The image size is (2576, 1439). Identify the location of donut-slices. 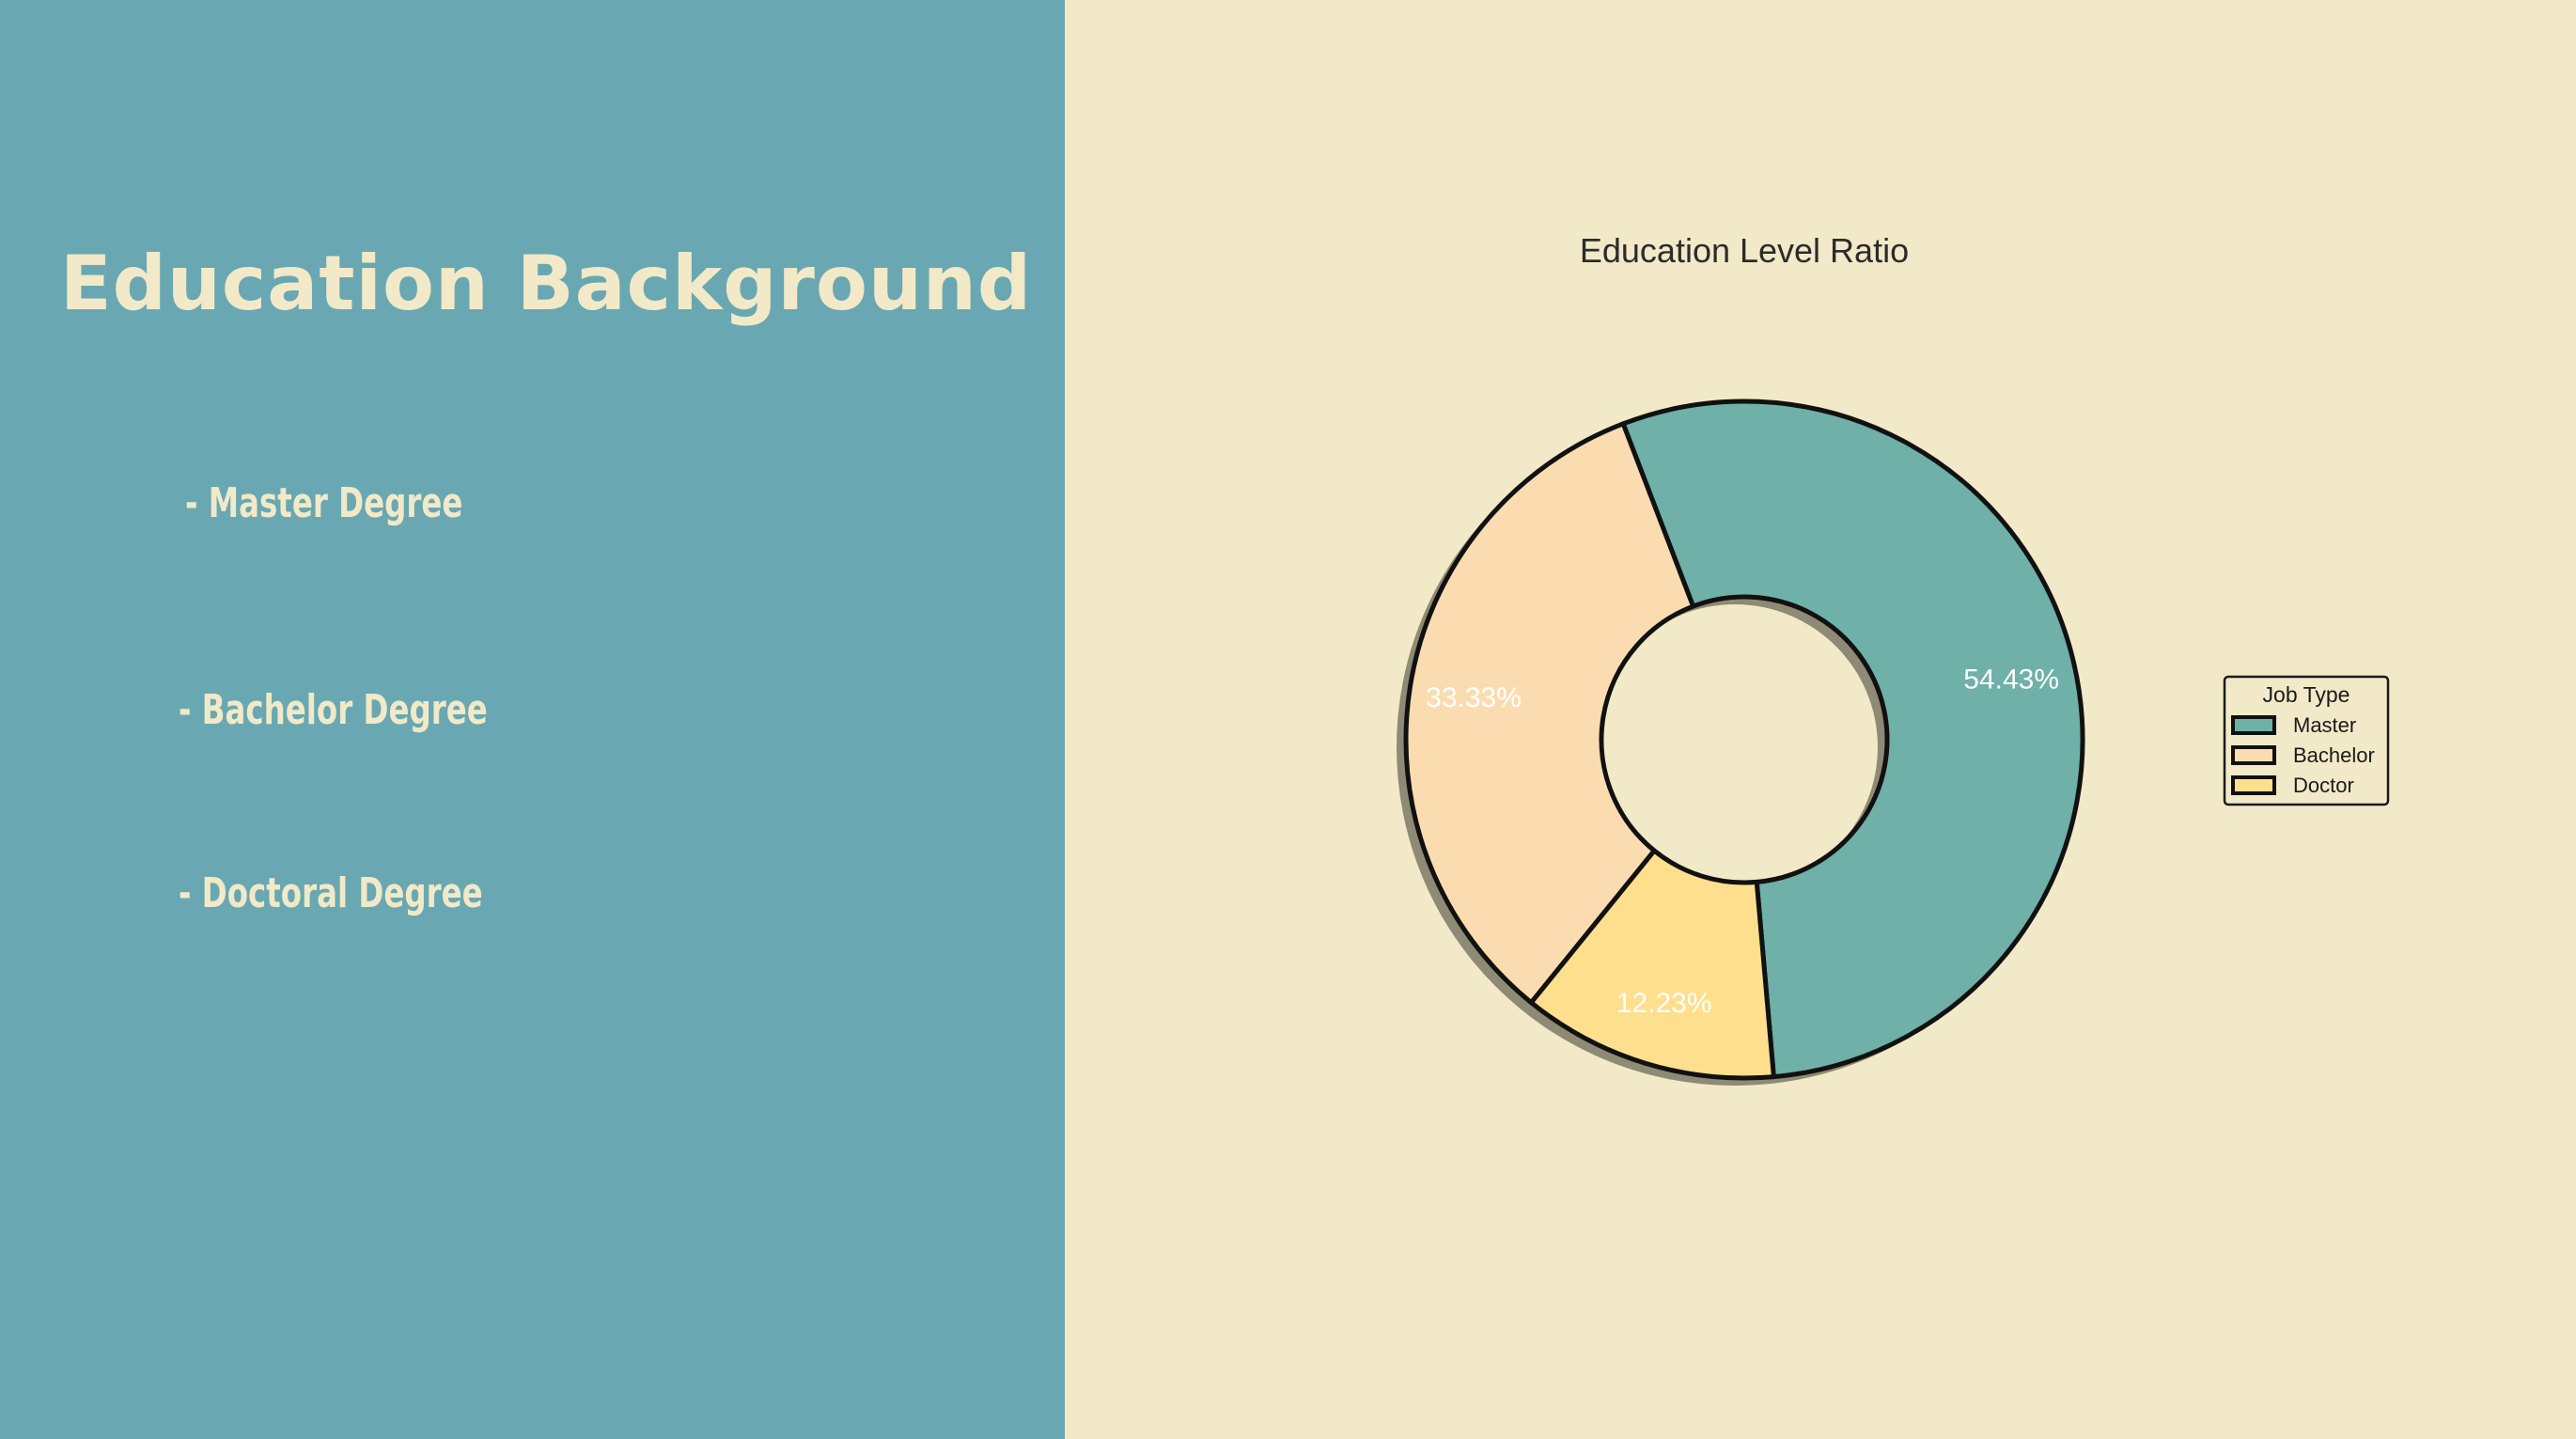
(1744, 740).